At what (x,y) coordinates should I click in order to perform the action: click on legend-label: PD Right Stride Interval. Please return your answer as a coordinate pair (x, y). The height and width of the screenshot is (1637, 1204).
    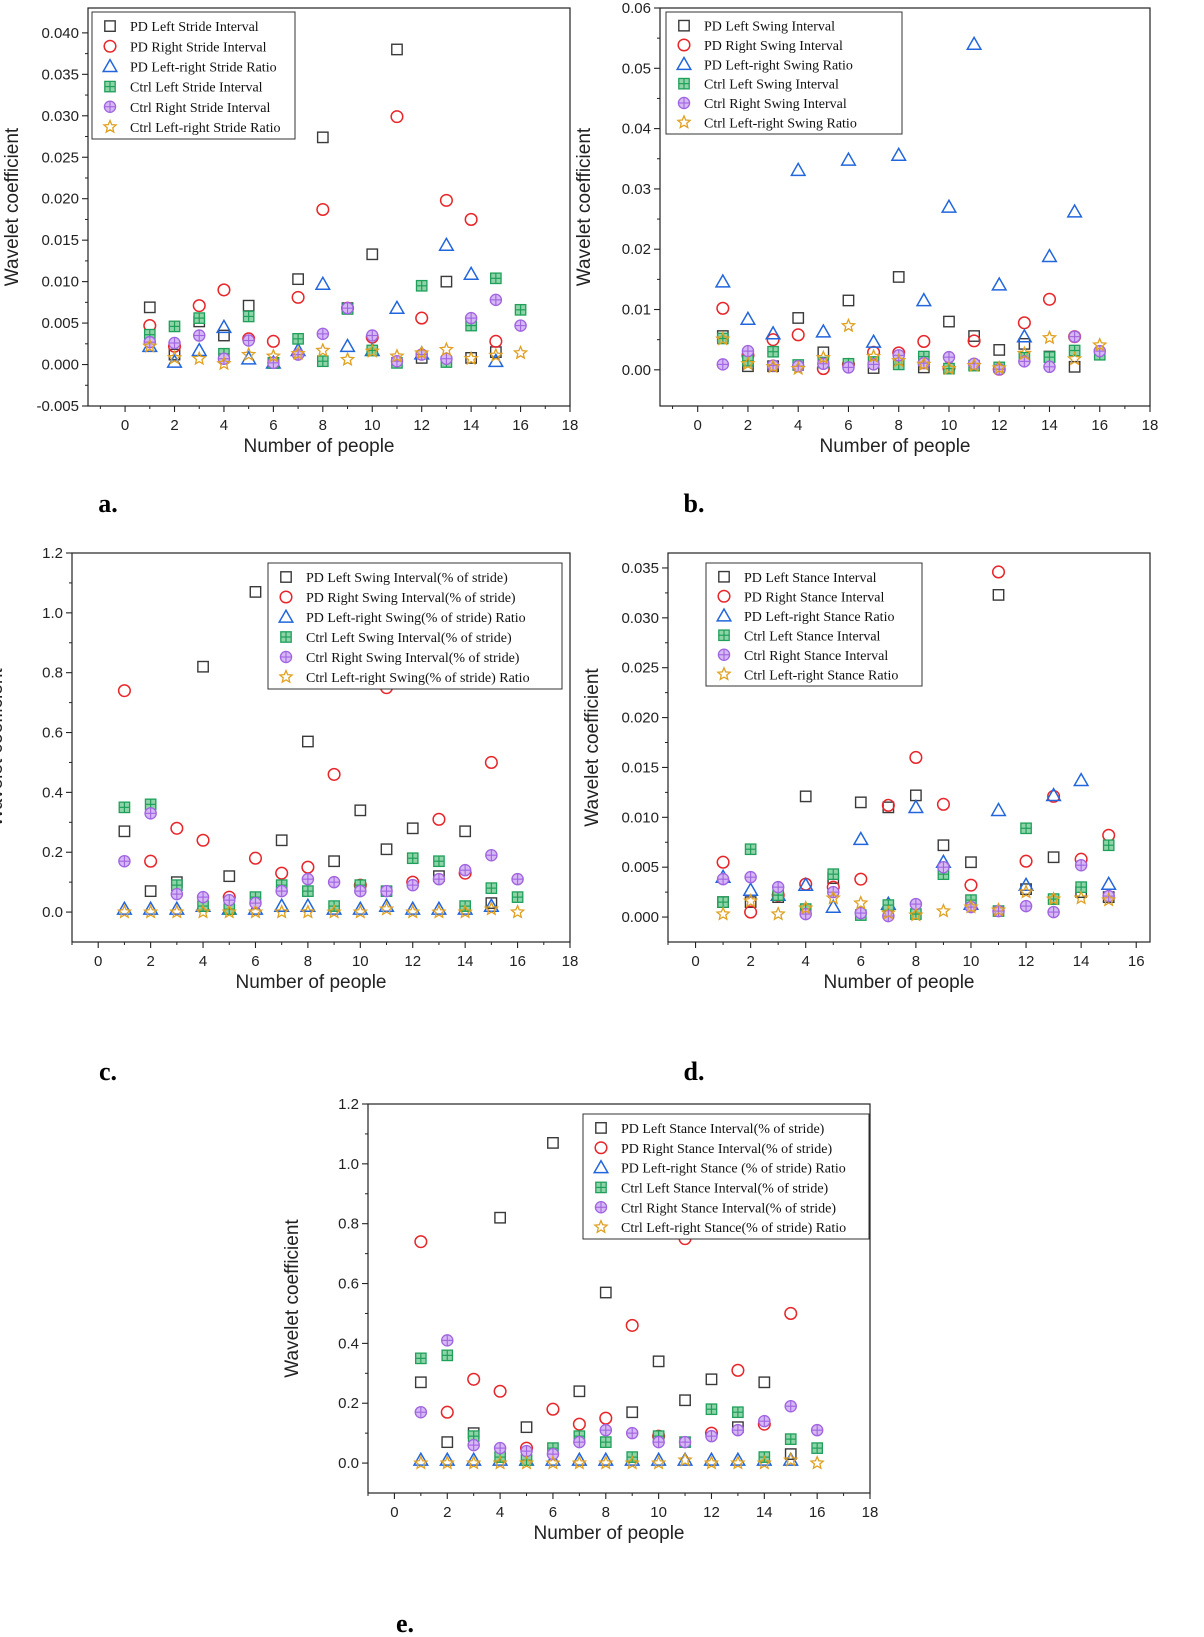
    Looking at the image, I should click on (198, 47).